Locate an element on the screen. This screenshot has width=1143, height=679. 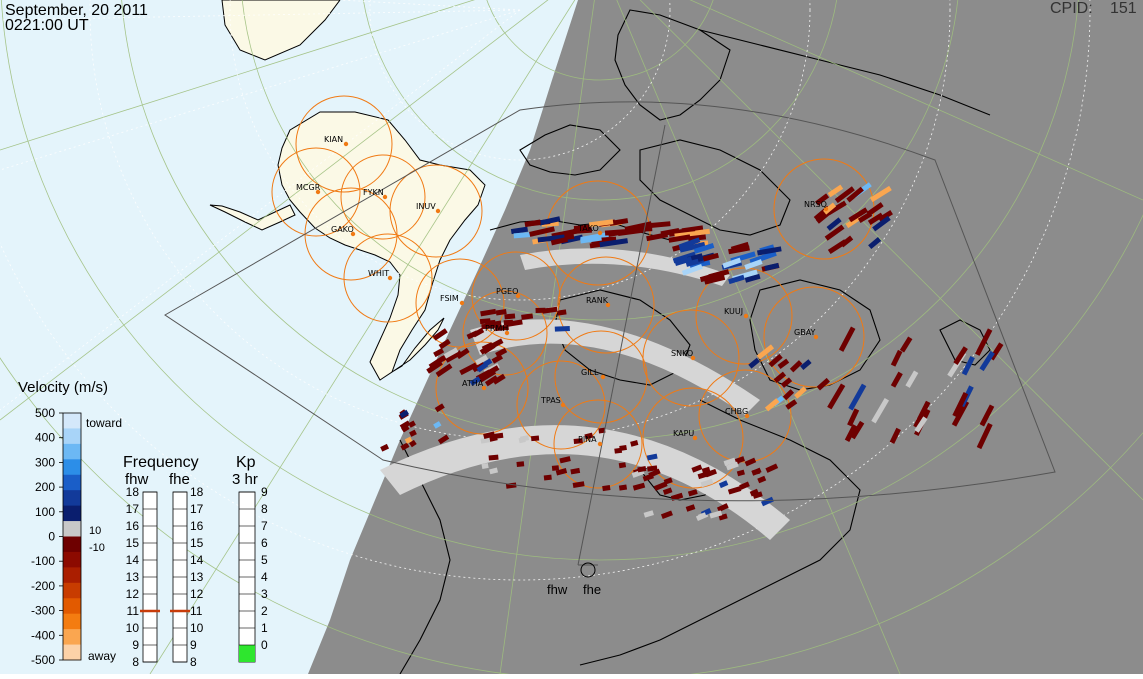
radar-label-fhw: fhw is located at coordinates (557, 589).